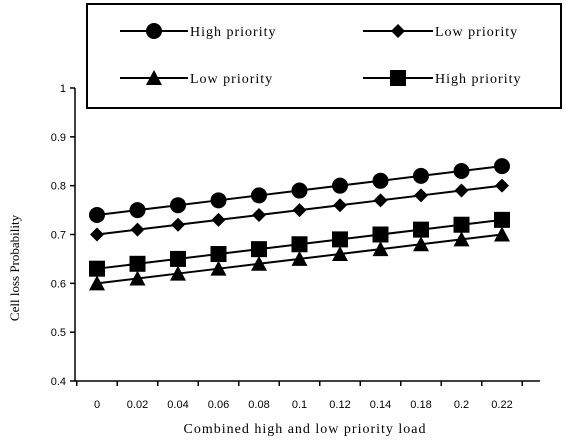  What do you see at coordinates (299, 405) in the screenshot?
I see `x-tick-label-5: 0.1` at bounding box center [299, 405].